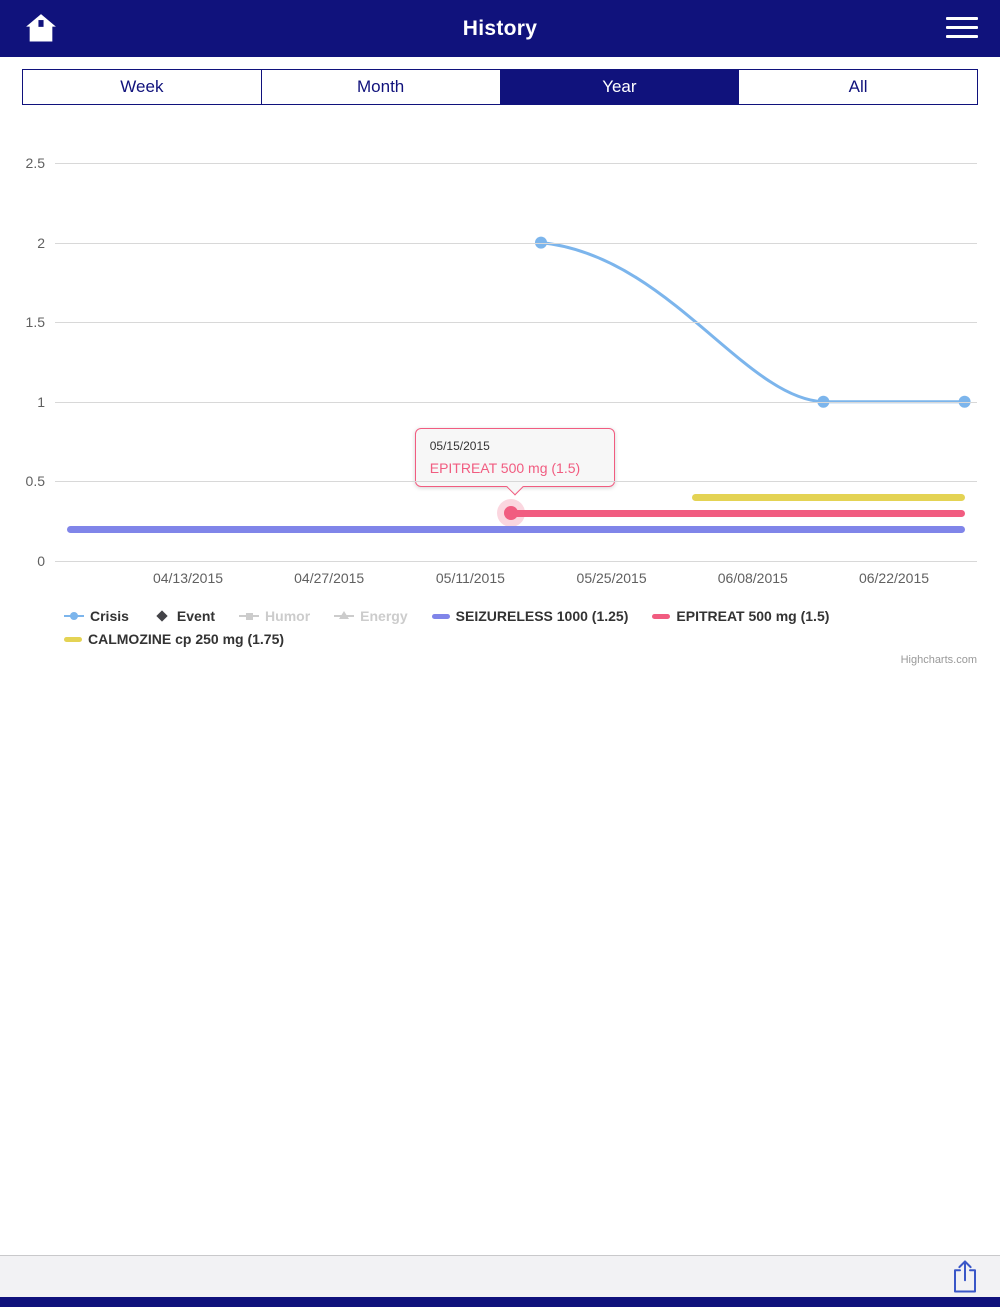  I want to click on page-title: History, so click(500, 28).